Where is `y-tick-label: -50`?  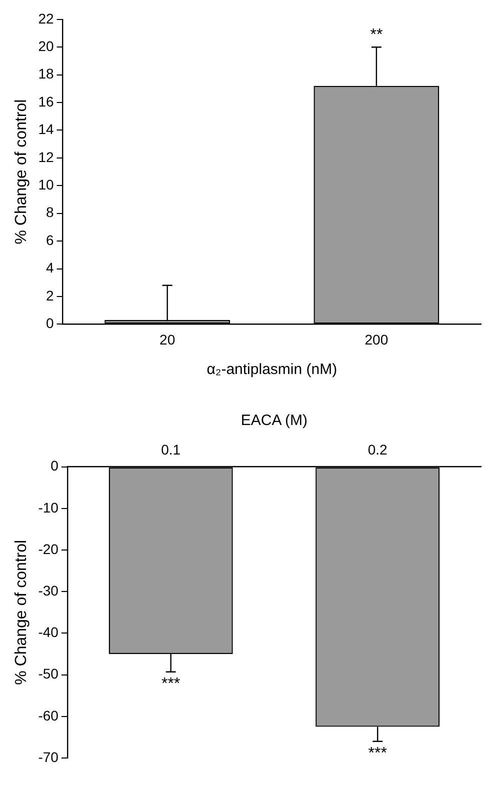
y-tick-label: -50 is located at coordinates (48, 674).